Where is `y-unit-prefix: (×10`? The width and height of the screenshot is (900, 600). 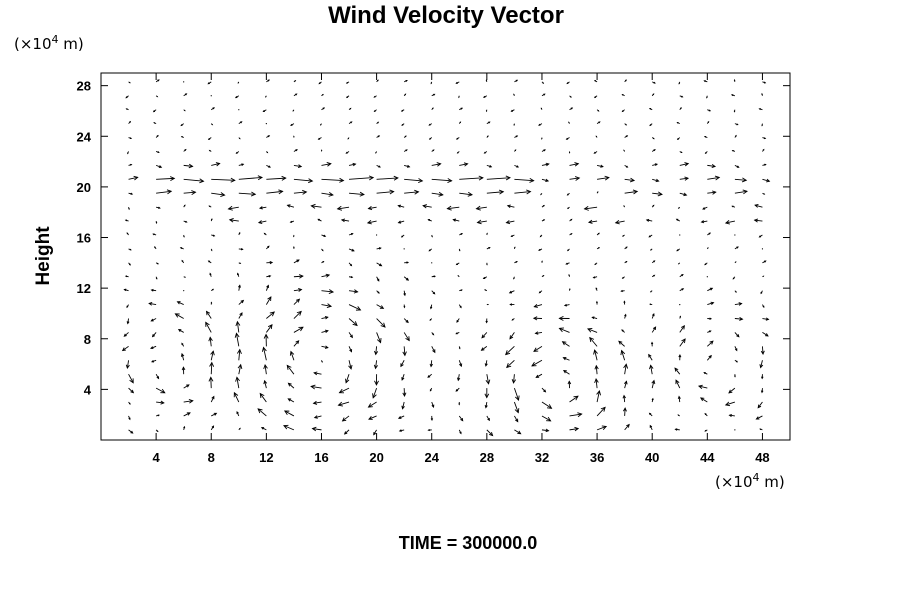
y-unit-prefix: (×10 is located at coordinates (33, 44).